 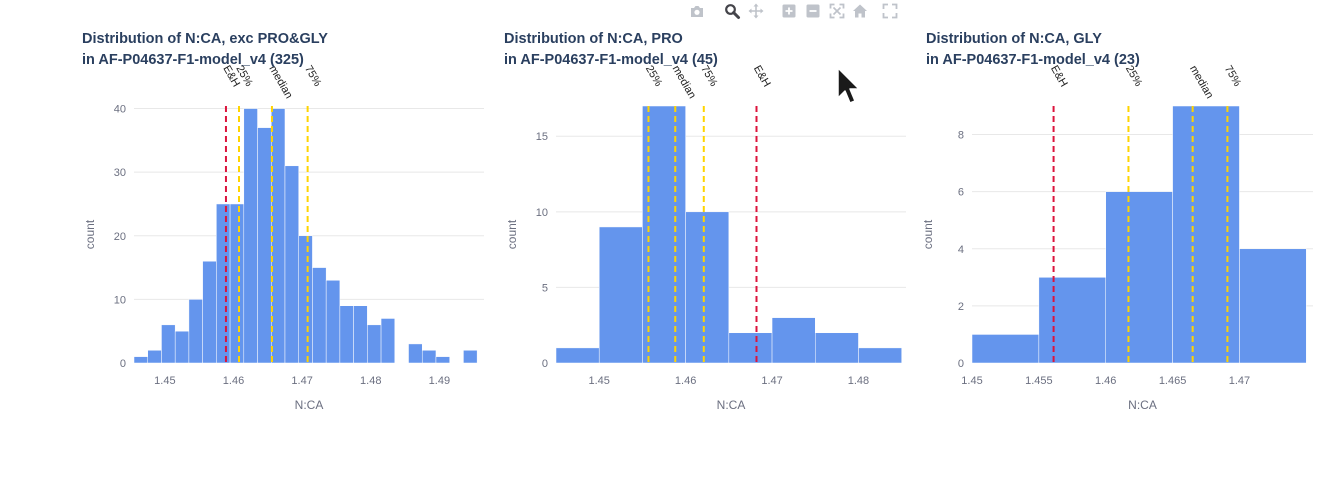 I want to click on y-tick-label: 8, so click(x=961, y=136).